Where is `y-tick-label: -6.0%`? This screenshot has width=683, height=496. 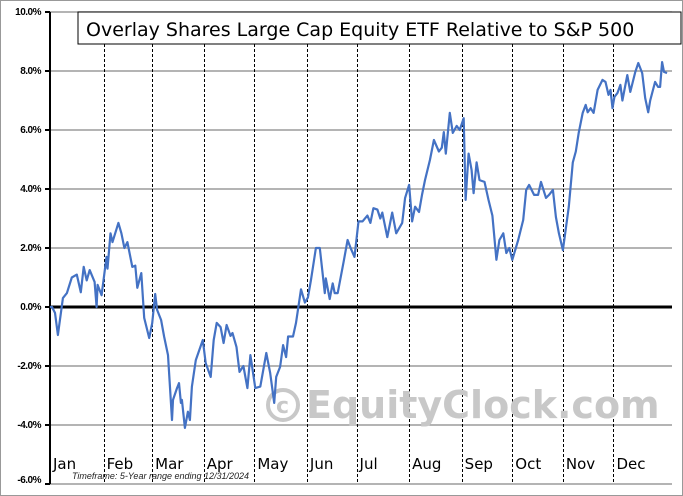
y-tick-label: -6.0% is located at coordinates (29, 480).